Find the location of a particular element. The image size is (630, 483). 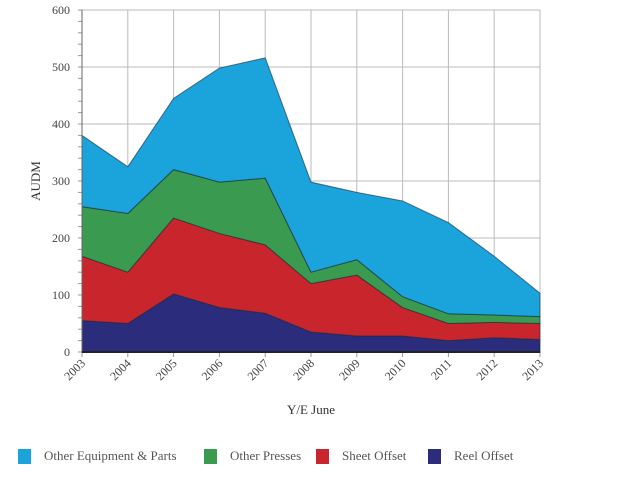

x-tick-label: 2007 is located at coordinates (257, 369).